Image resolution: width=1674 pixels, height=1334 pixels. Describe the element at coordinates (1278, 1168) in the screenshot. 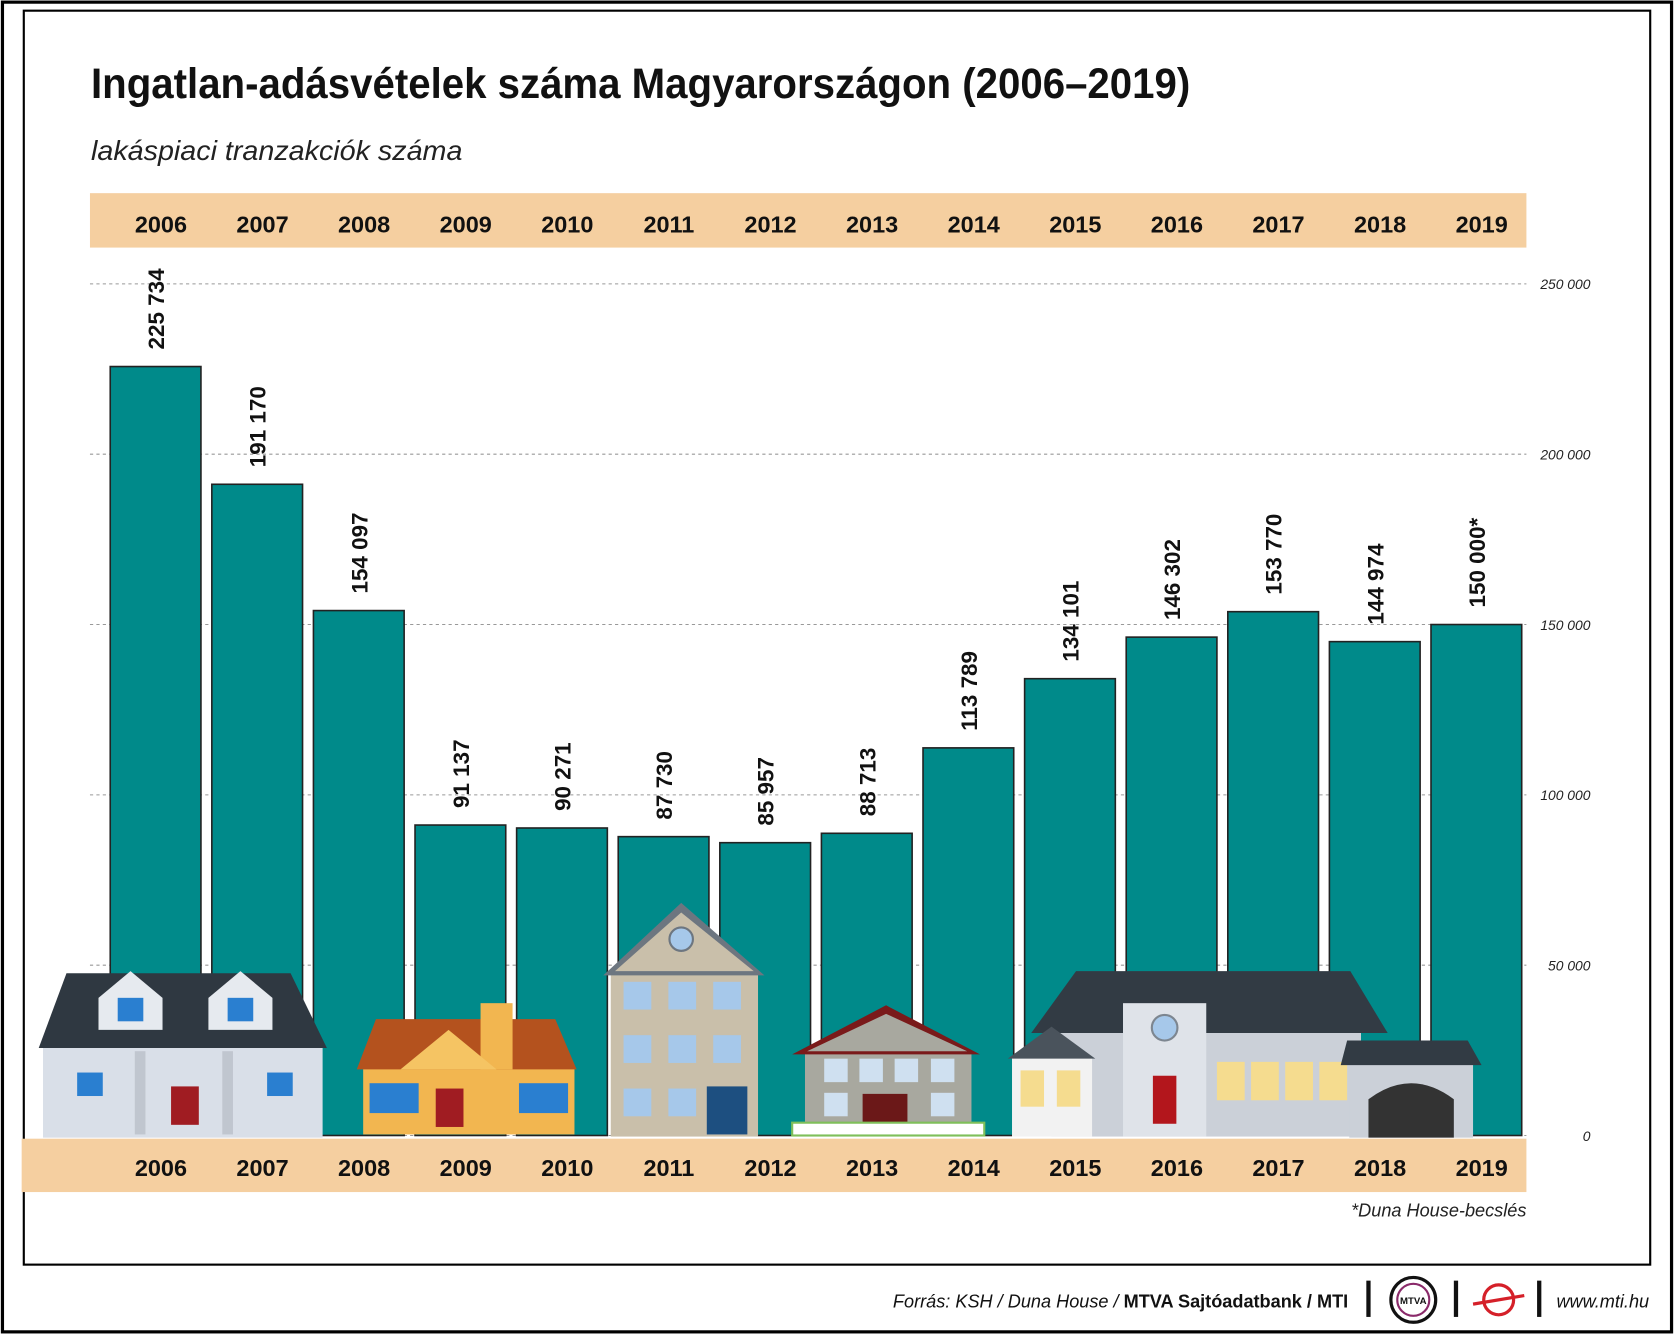

I see `x-tick-label-bottom: 2017` at that location.